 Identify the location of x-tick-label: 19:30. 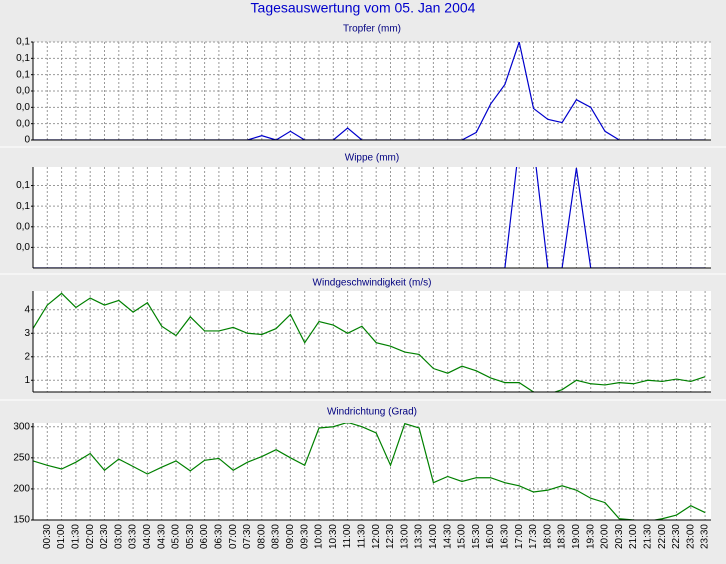
(590, 536).